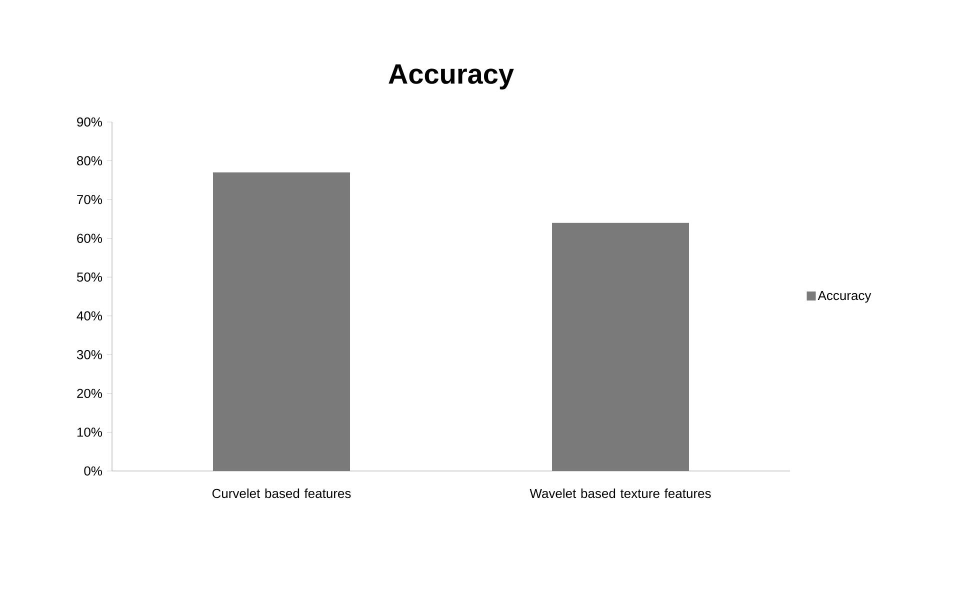 The image size is (972, 589). What do you see at coordinates (89, 161) in the screenshot?
I see `y-tick-label: 80%` at bounding box center [89, 161].